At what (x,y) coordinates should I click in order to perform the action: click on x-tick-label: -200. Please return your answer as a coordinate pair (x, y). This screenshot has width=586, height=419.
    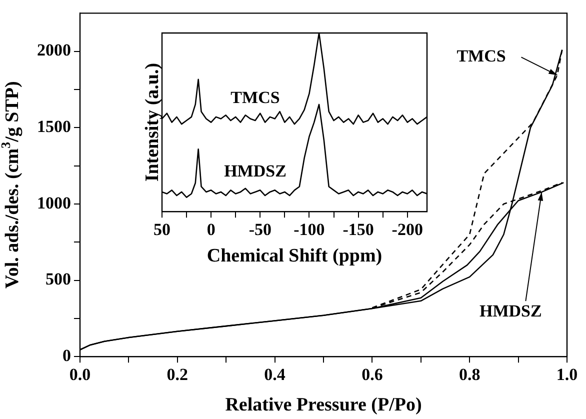
    Looking at the image, I should click on (407, 230).